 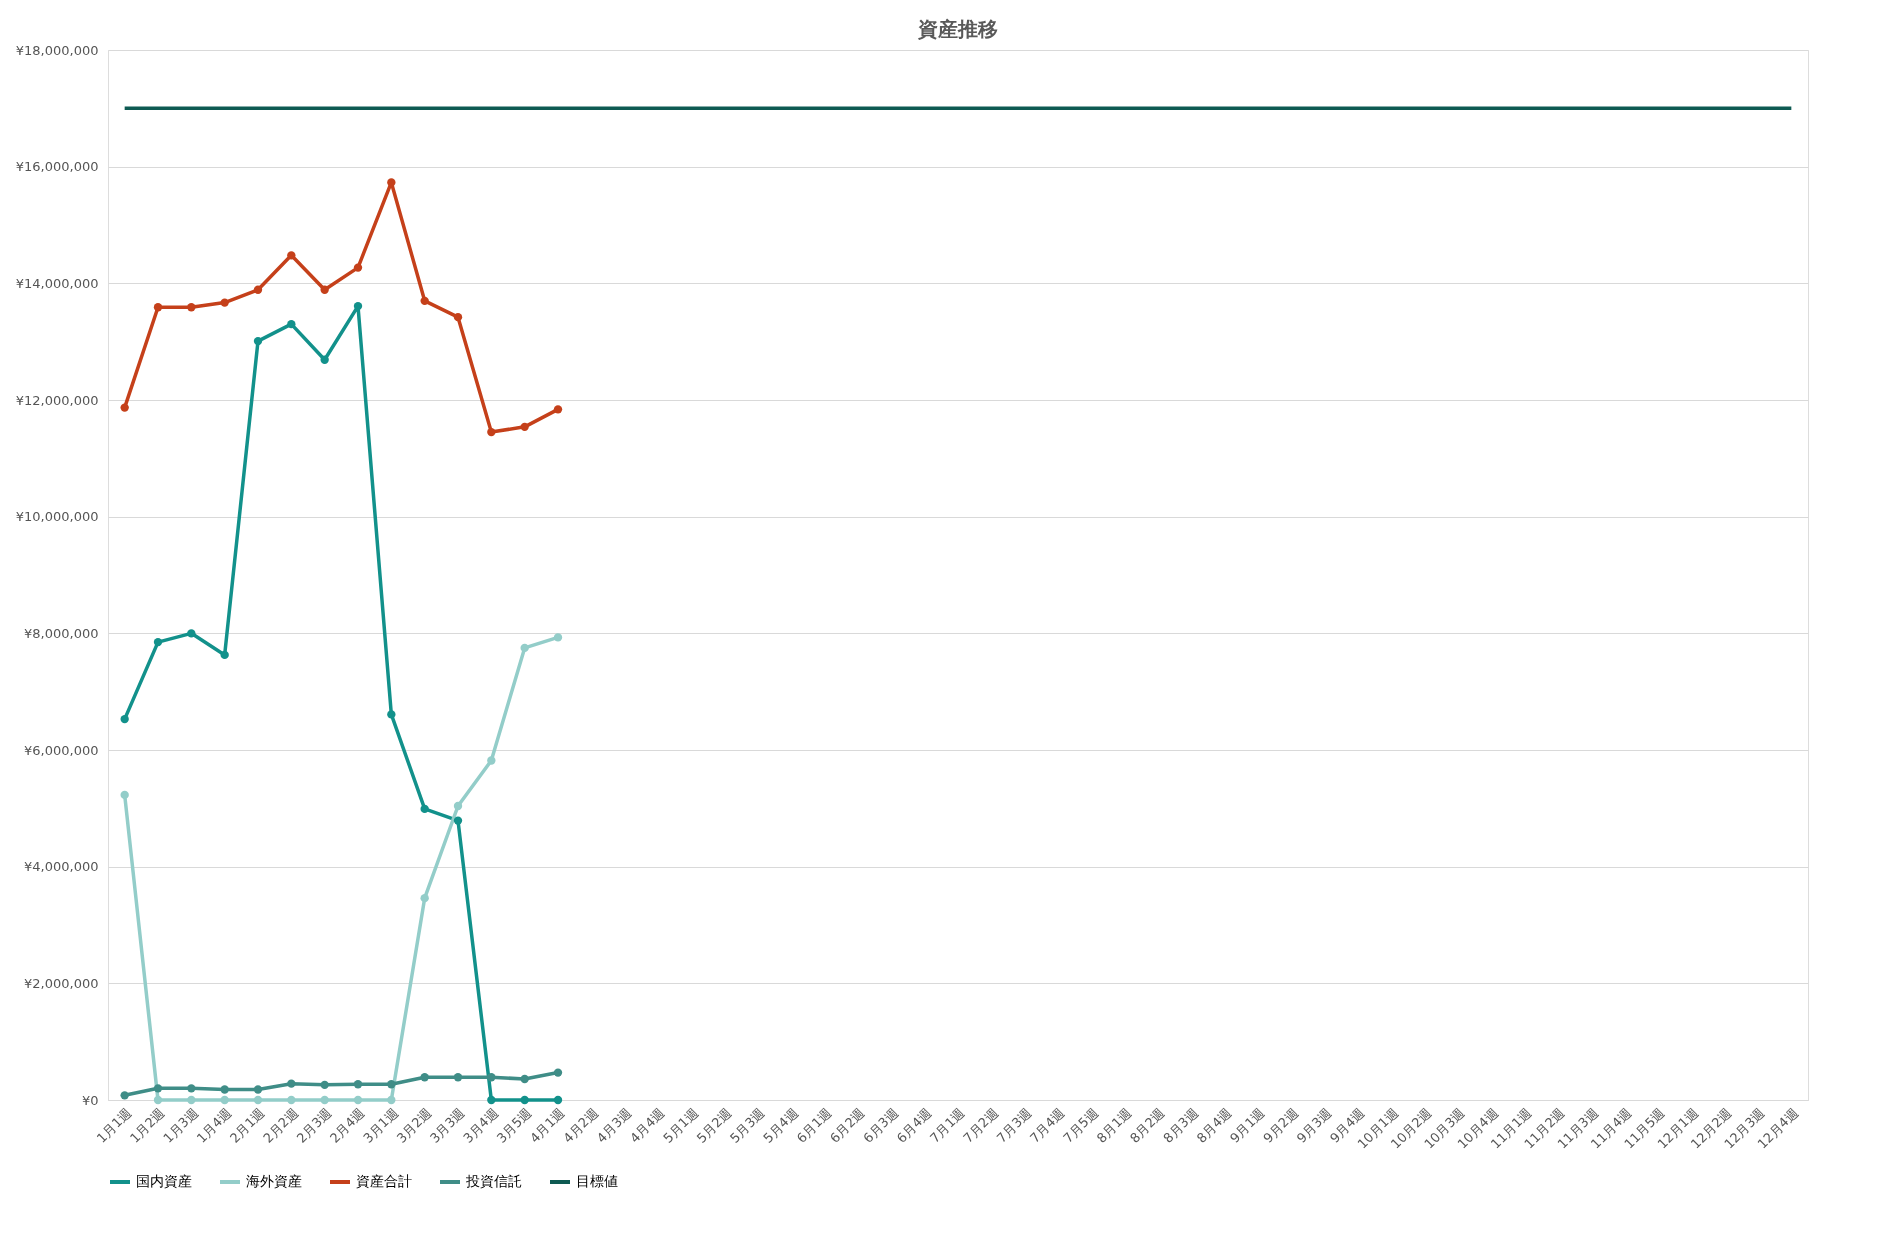 I want to click on y-tick-label: ¥8,000,000, so click(x=61, y=633).